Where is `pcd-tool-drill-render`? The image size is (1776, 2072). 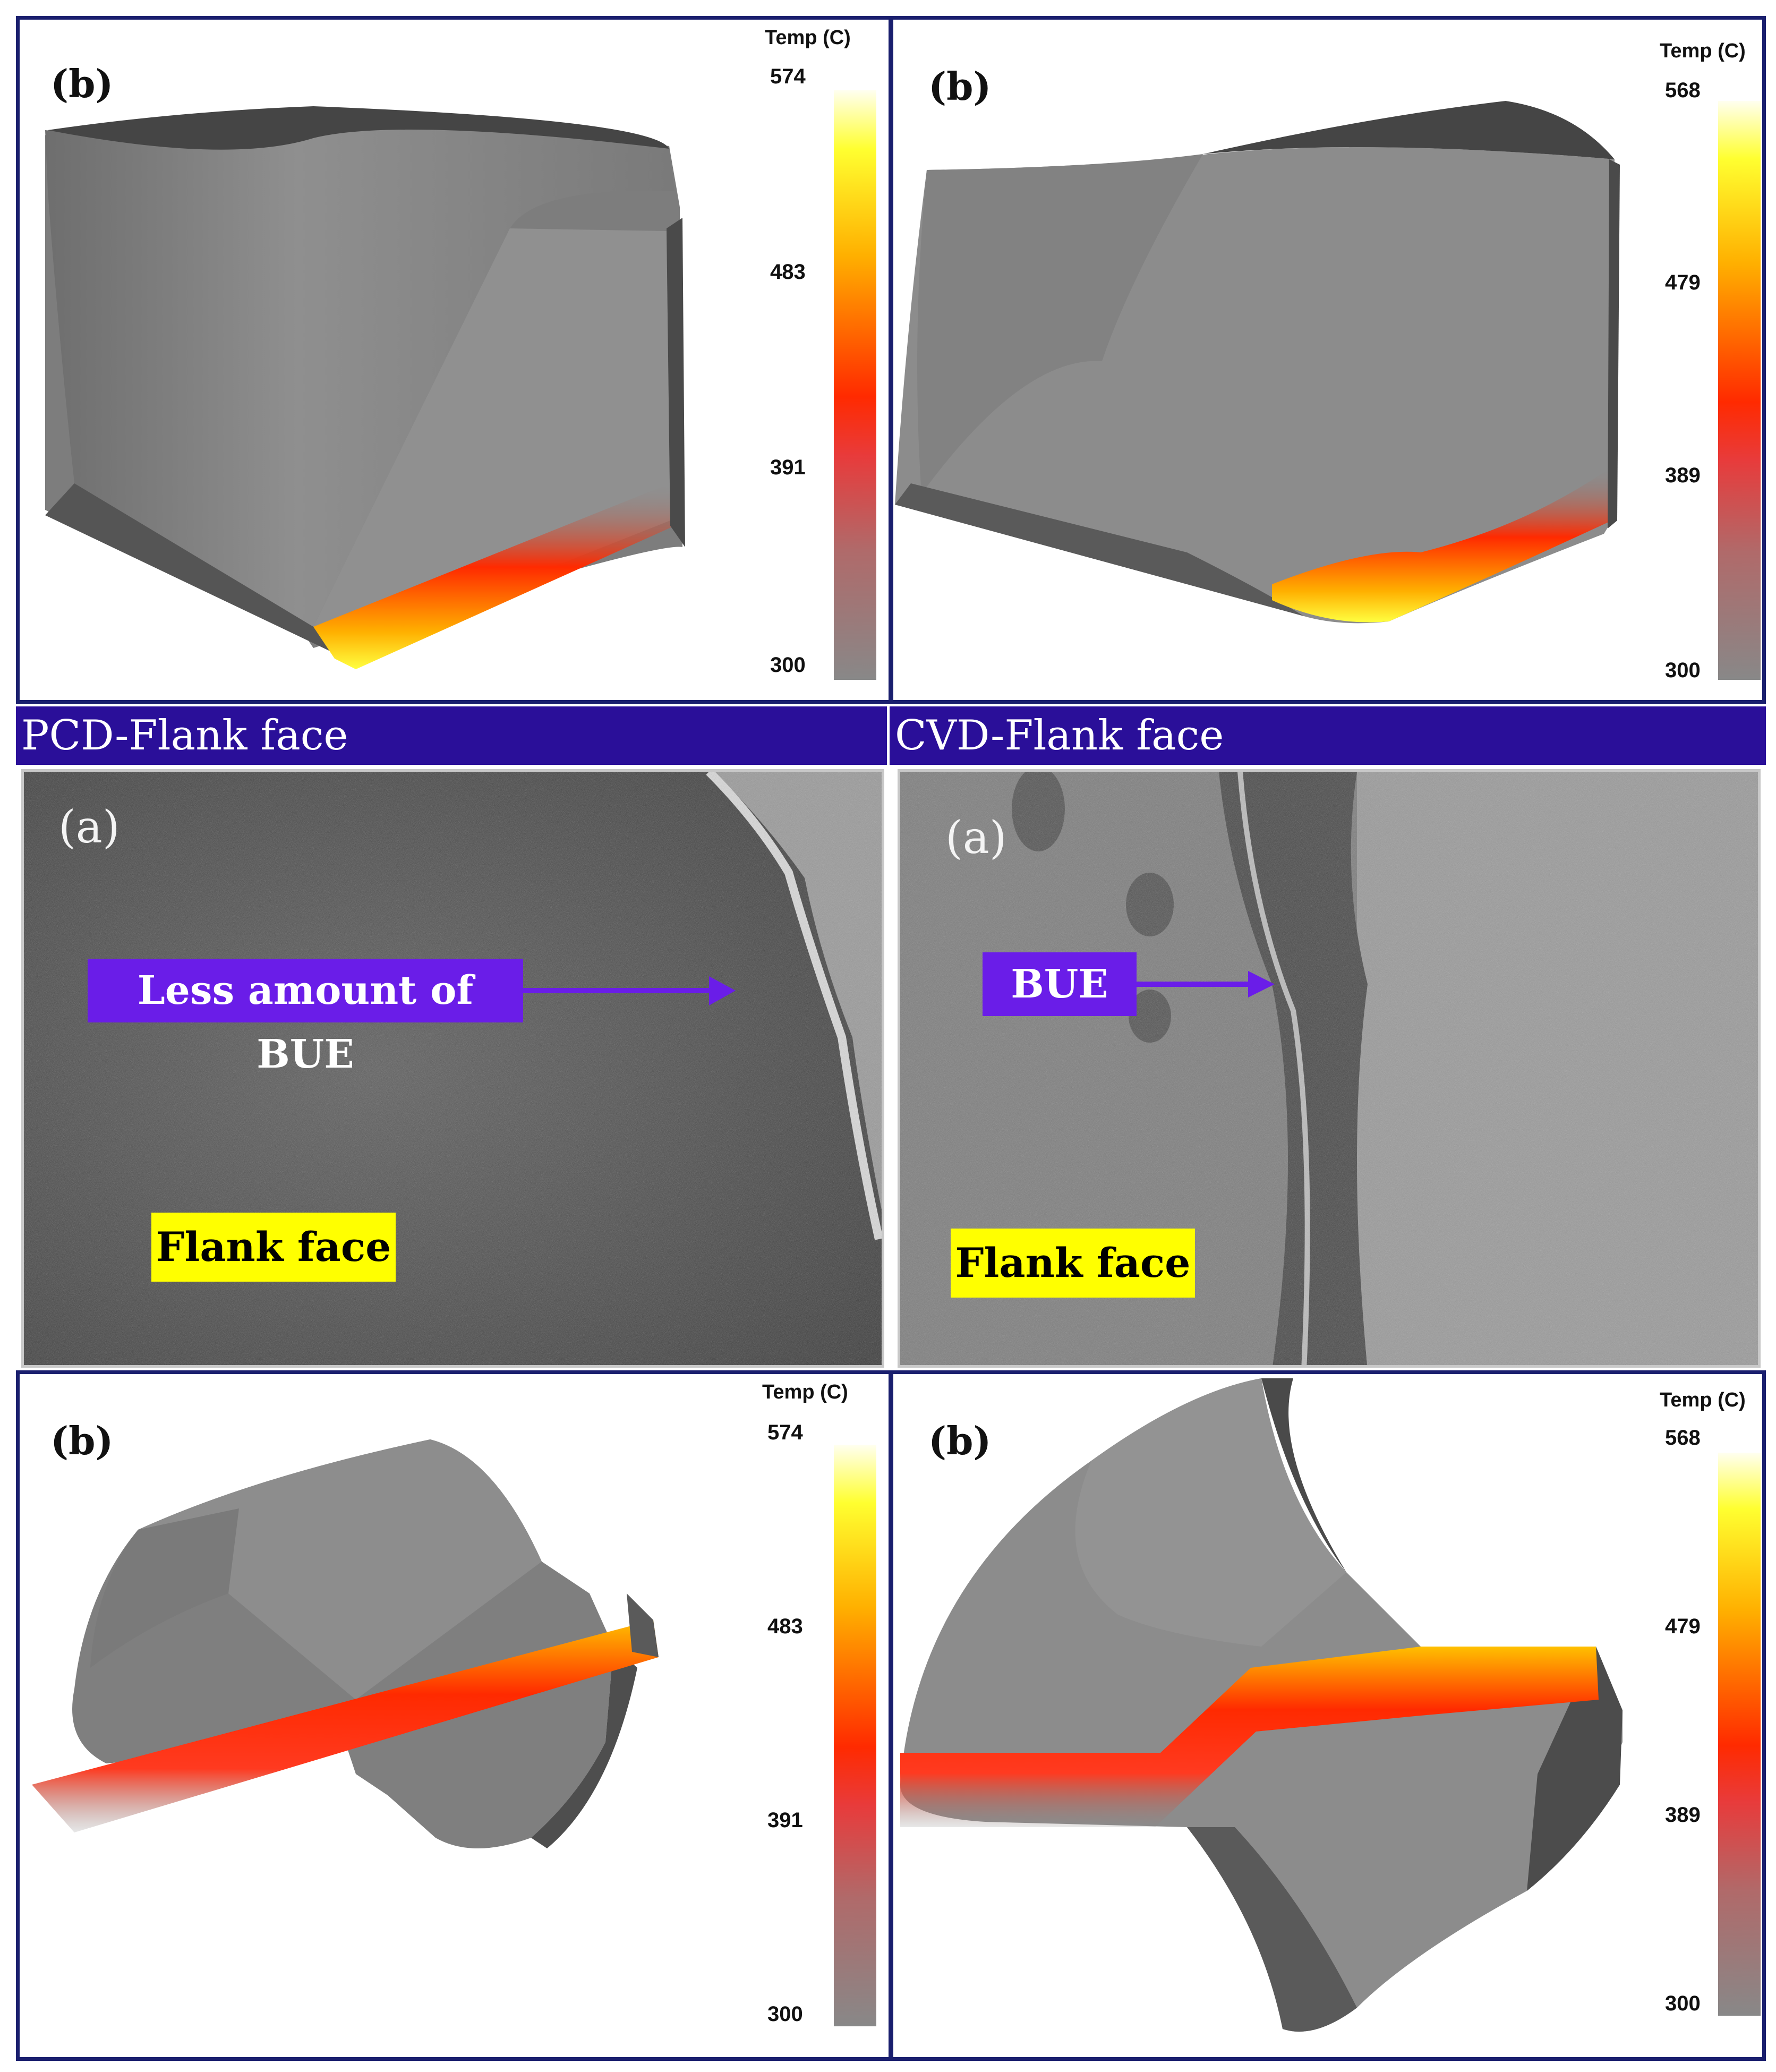
pcd-tool-drill-render is located at coordinates (345, 1643).